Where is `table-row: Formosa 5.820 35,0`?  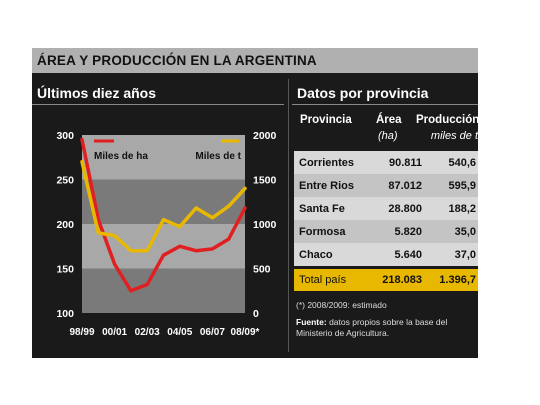
table-row: Formosa 5.820 35,0 is located at coordinates (386, 231).